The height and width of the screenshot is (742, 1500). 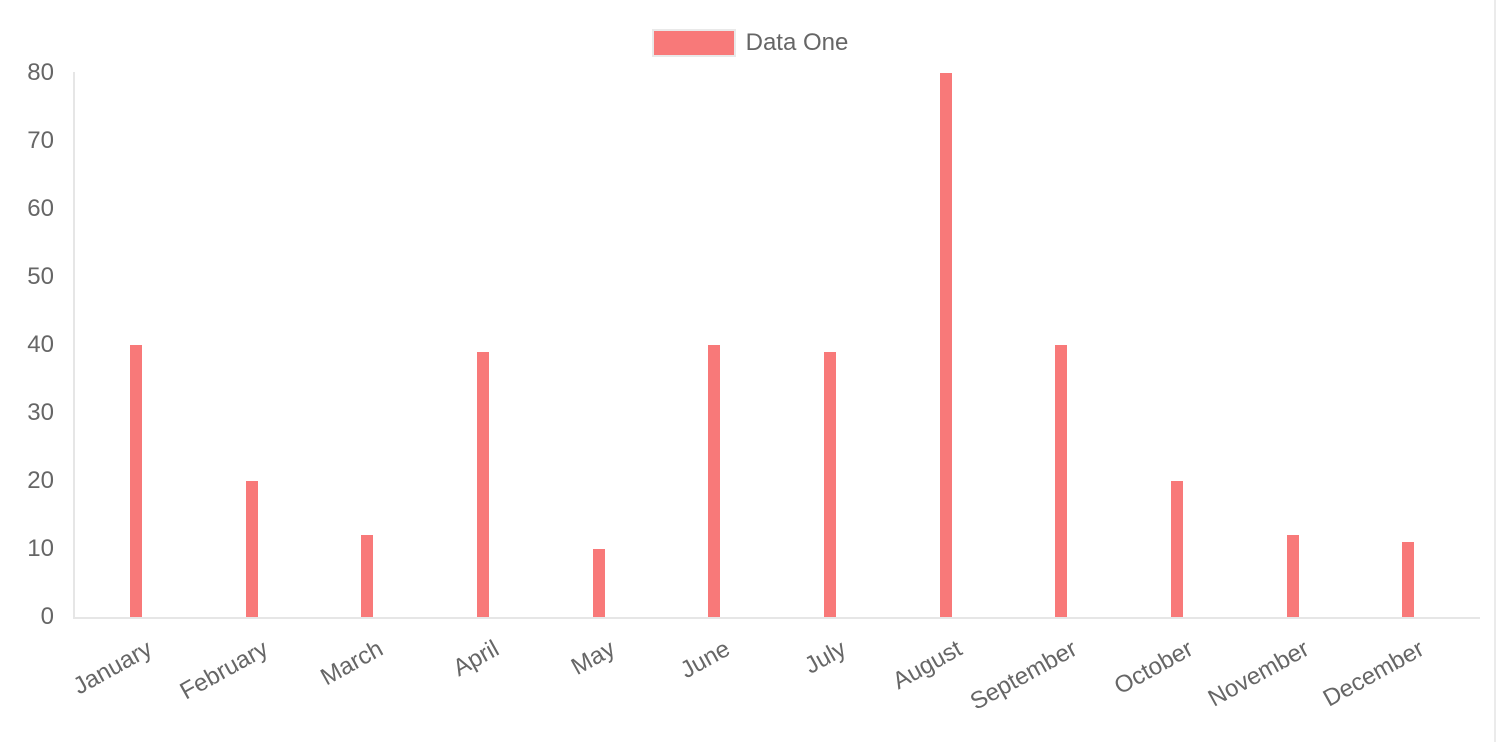 What do you see at coordinates (825, 657) in the screenshot?
I see `x-axis-tick-label-july: July` at bounding box center [825, 657].